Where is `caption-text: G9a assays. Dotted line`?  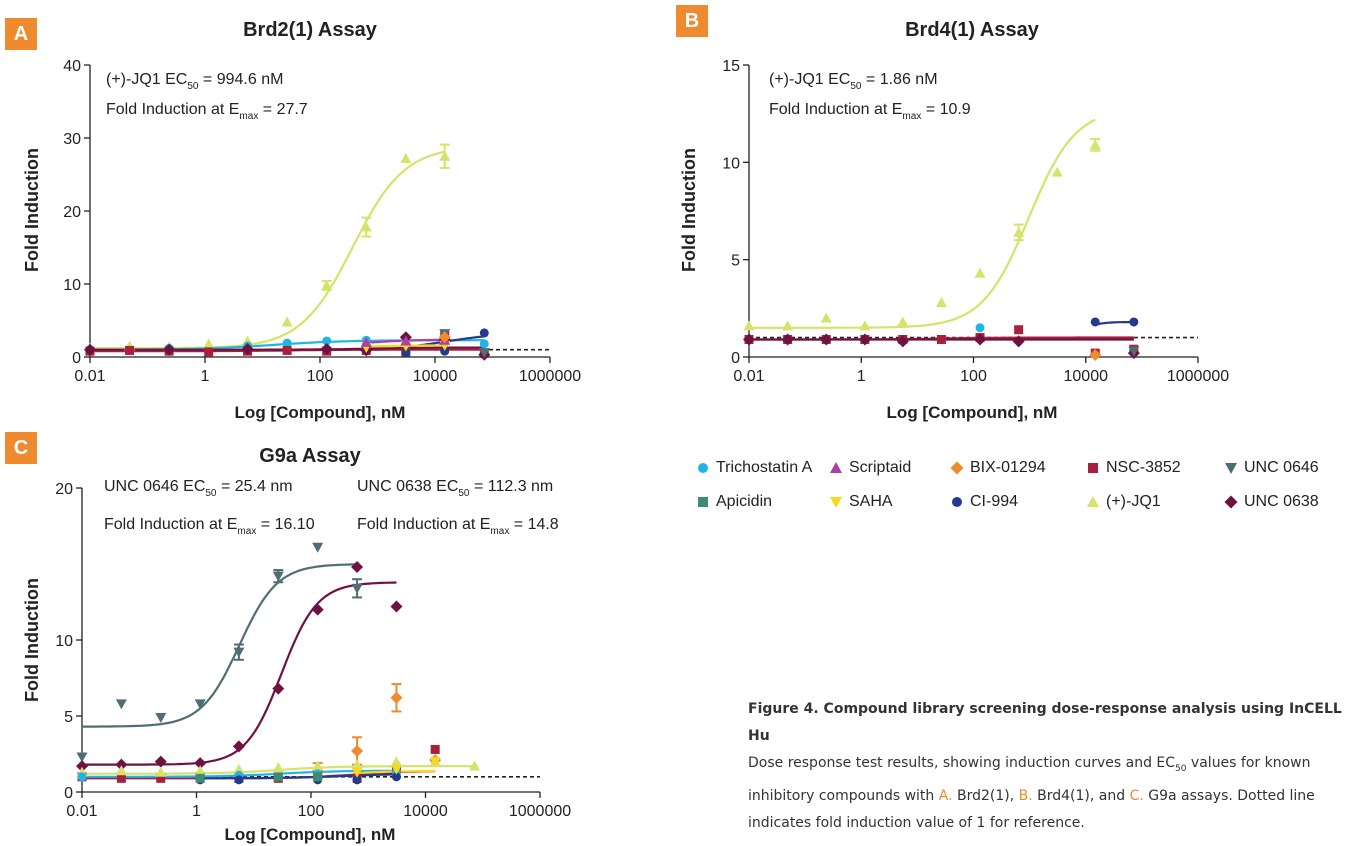 caption-text: G9a assays. Dotted line is located at coordinates (1229, 795).